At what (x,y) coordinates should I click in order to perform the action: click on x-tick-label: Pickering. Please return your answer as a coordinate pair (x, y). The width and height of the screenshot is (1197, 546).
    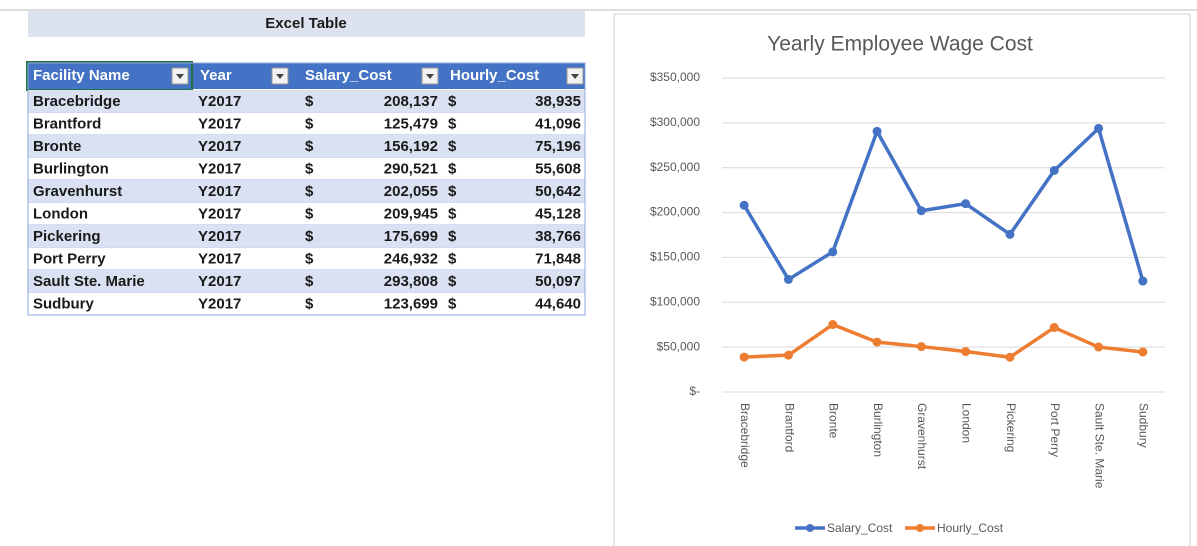
    Looking at the image, I should click on (1011, 427).